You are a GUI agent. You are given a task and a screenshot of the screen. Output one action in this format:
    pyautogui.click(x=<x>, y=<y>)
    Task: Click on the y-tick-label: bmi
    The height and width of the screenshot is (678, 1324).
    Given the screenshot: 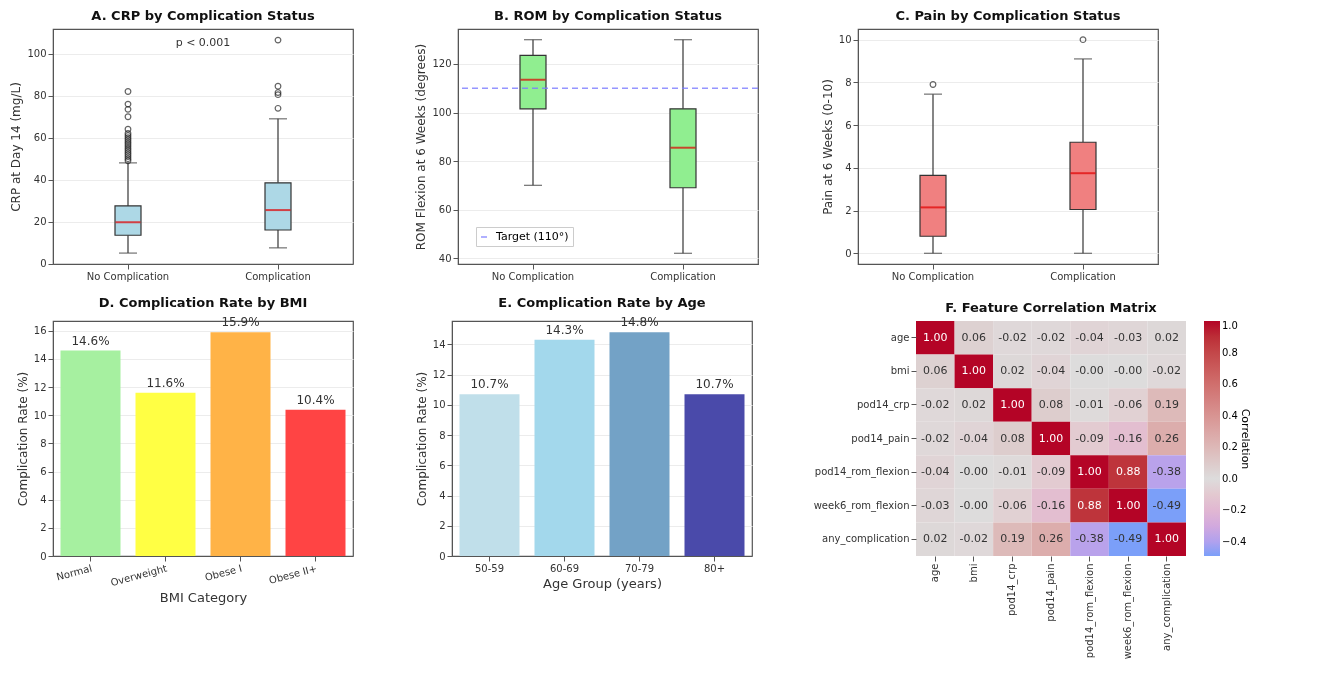 What is the action you would take?
    pyautogui.click(x=900, y=371)
    